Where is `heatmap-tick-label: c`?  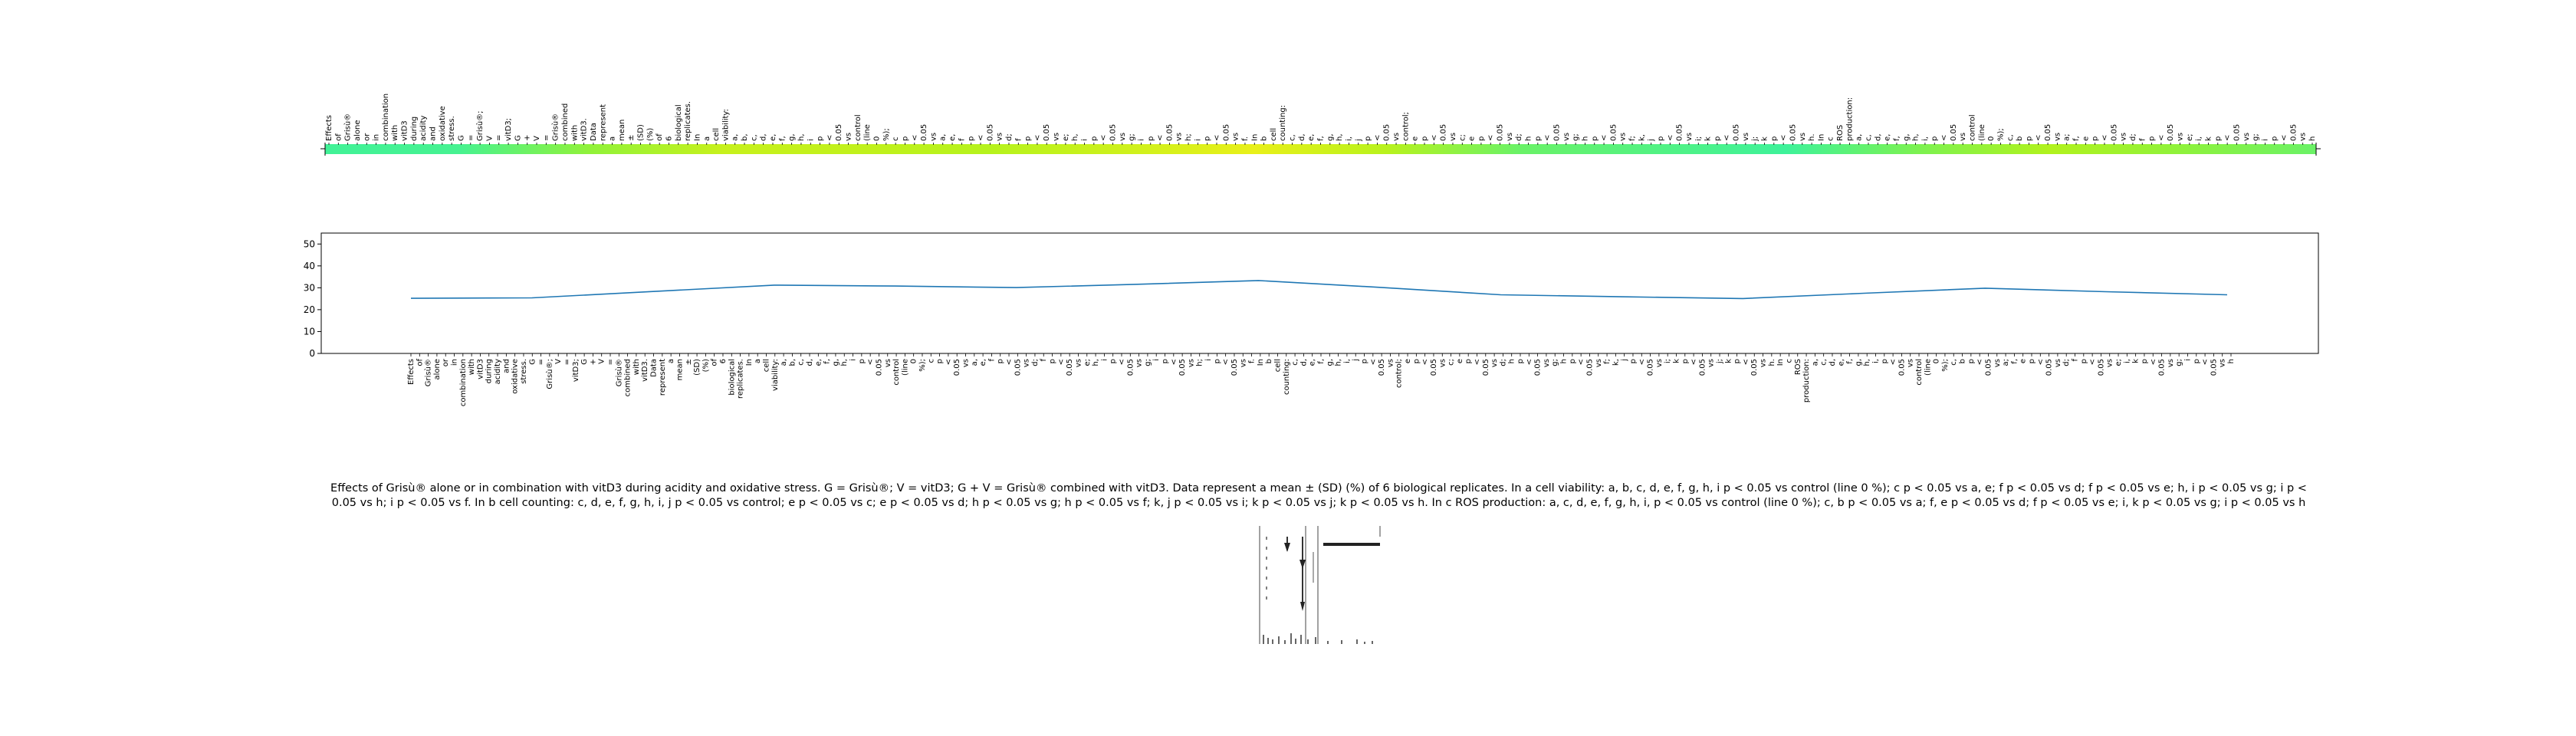
heatmap-tick-label: c is located at coordinates (896, 139).